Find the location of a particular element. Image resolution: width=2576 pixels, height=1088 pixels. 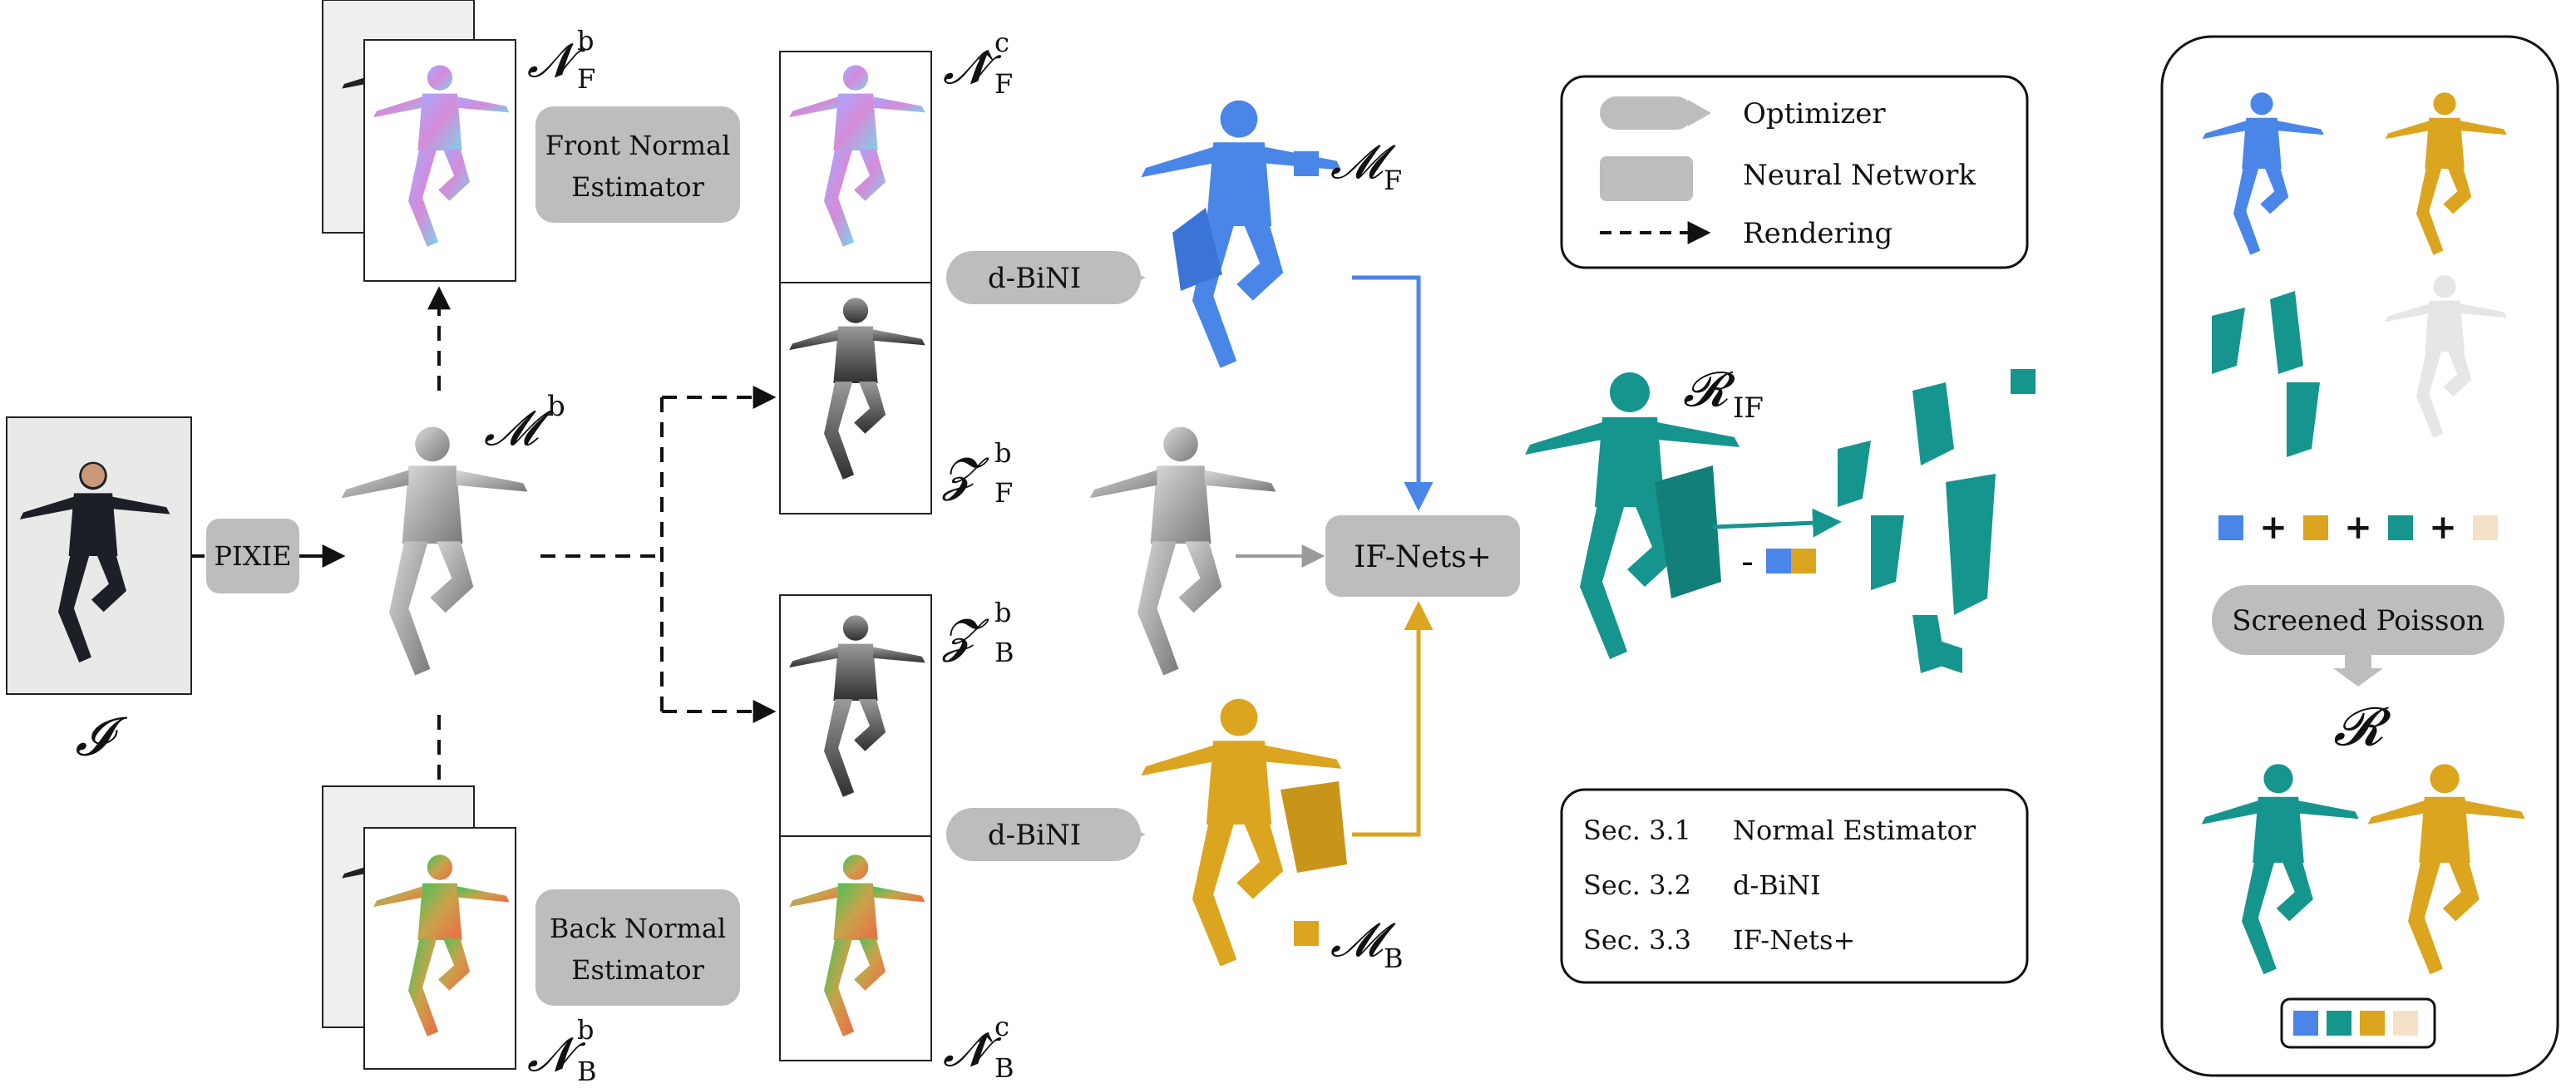

input-image is located at coordinates (99, 555).